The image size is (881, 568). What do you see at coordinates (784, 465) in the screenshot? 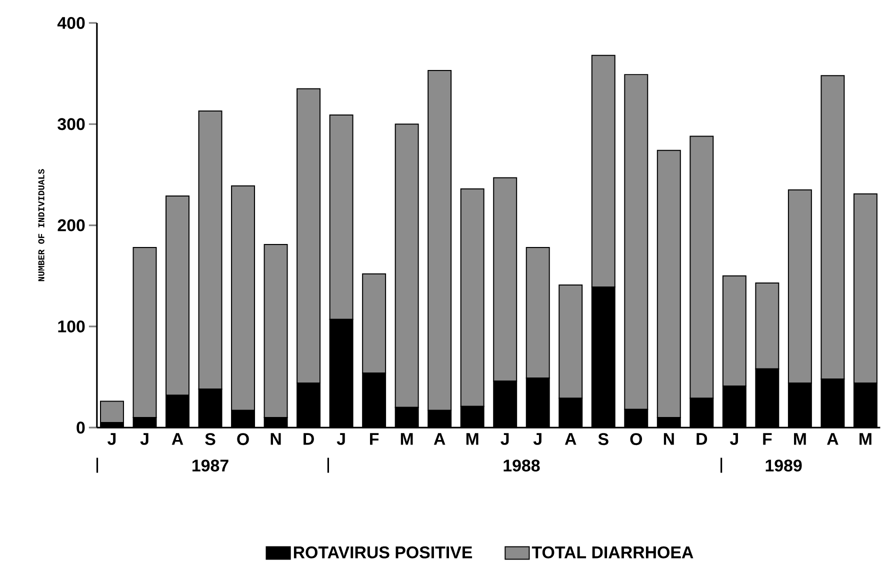
I see `text: 1989` at bounding box center [784, 465].